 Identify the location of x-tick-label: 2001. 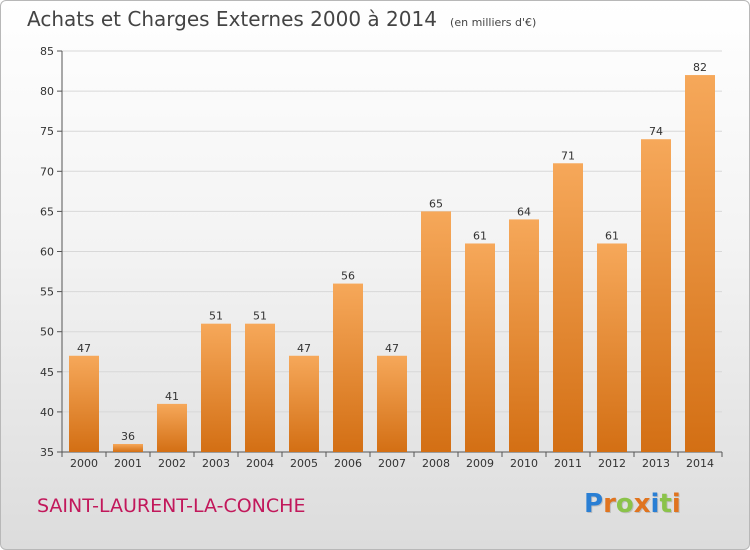
(128, 463).